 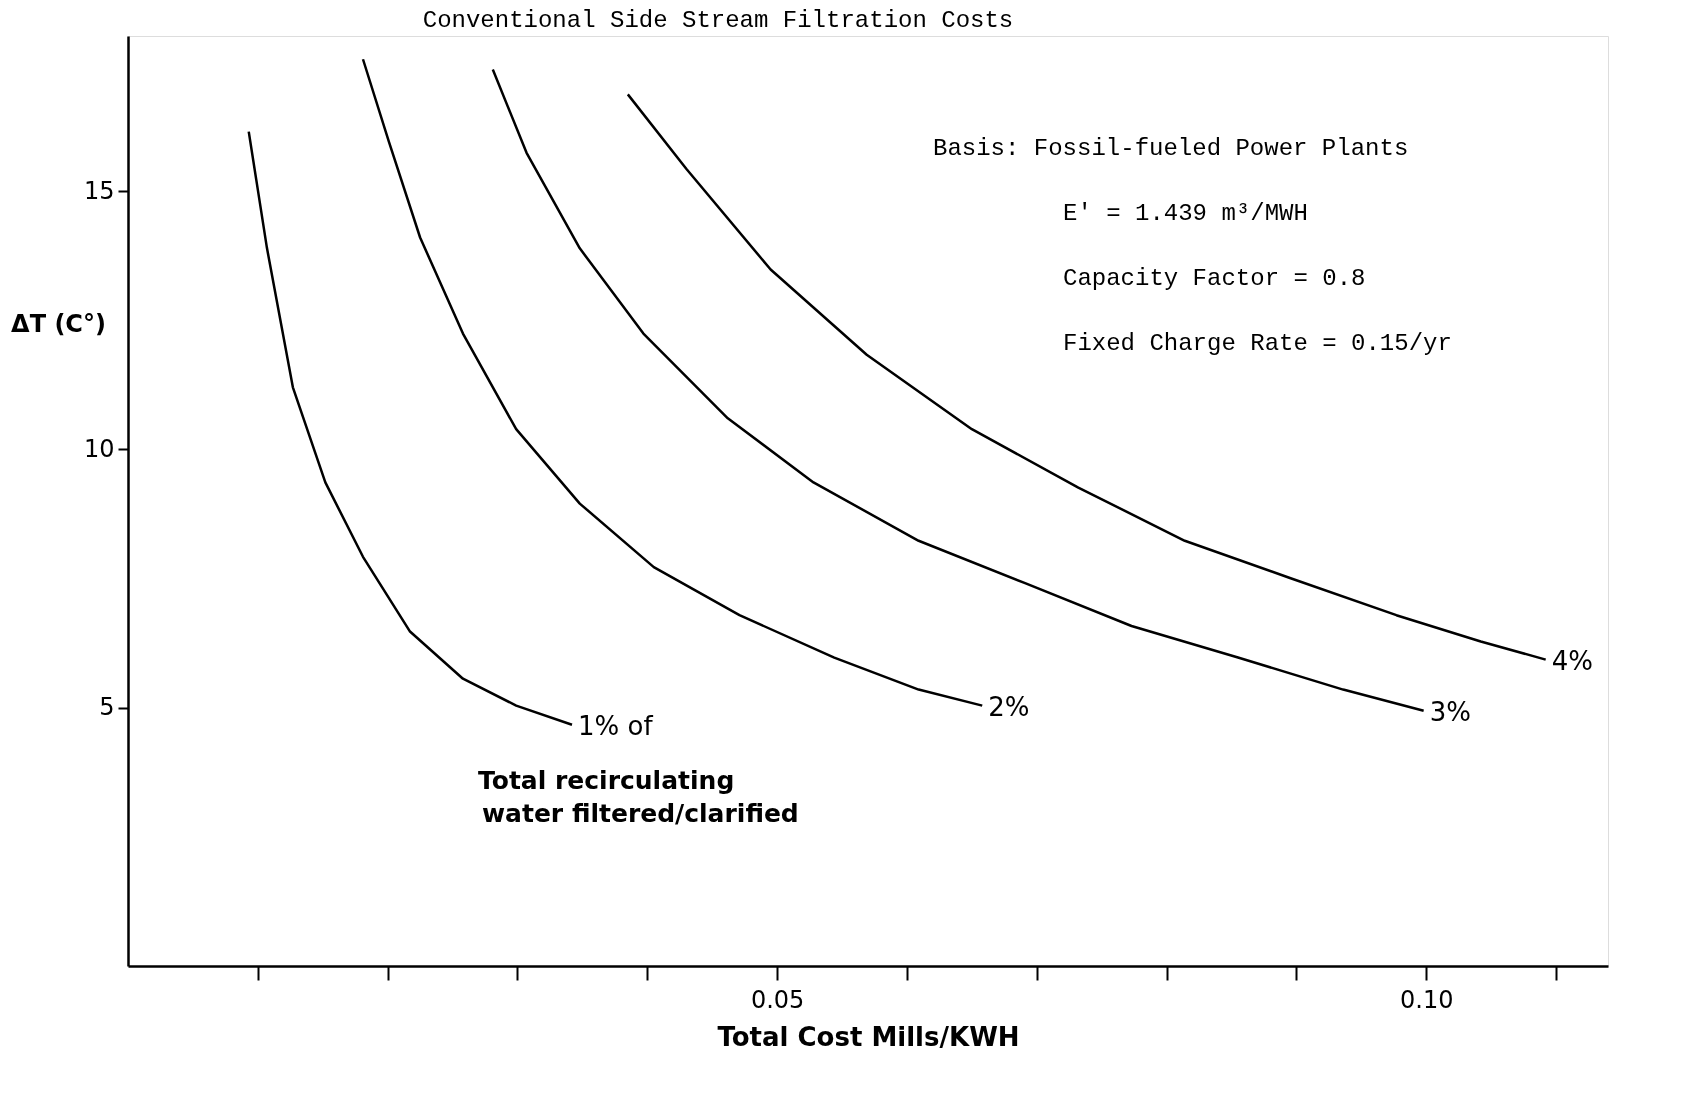 I want to click on y-axis-title: ΔT (C°), so click(x=58, y=323).